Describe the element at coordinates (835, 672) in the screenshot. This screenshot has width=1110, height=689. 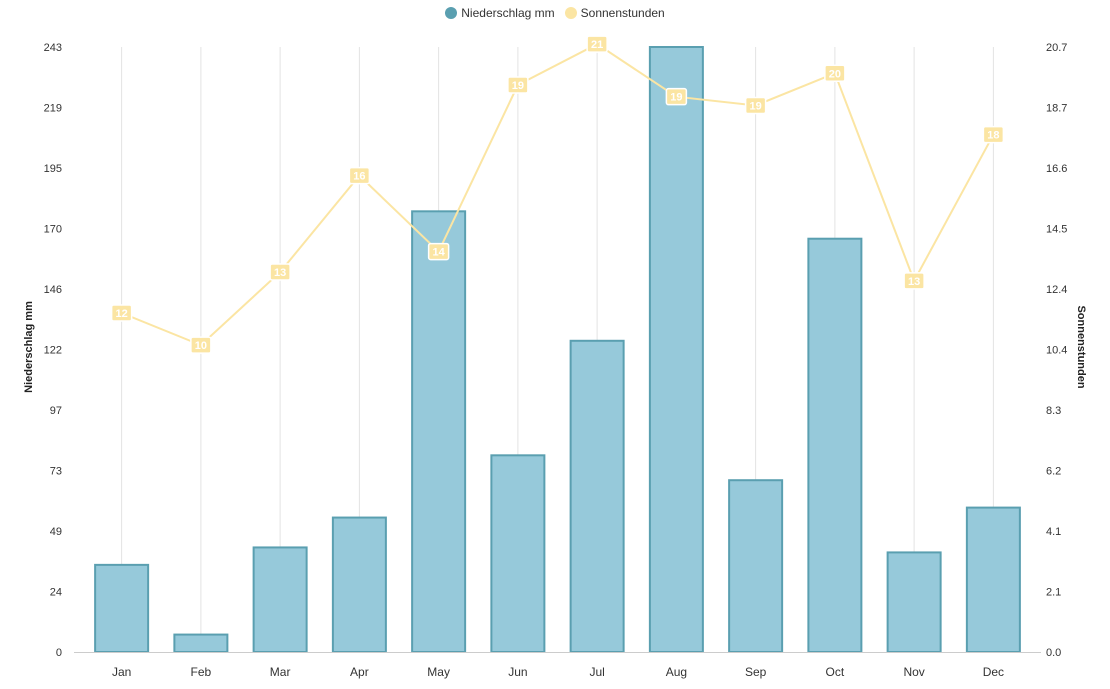
I see `x-tick-label: Oct` at that location.